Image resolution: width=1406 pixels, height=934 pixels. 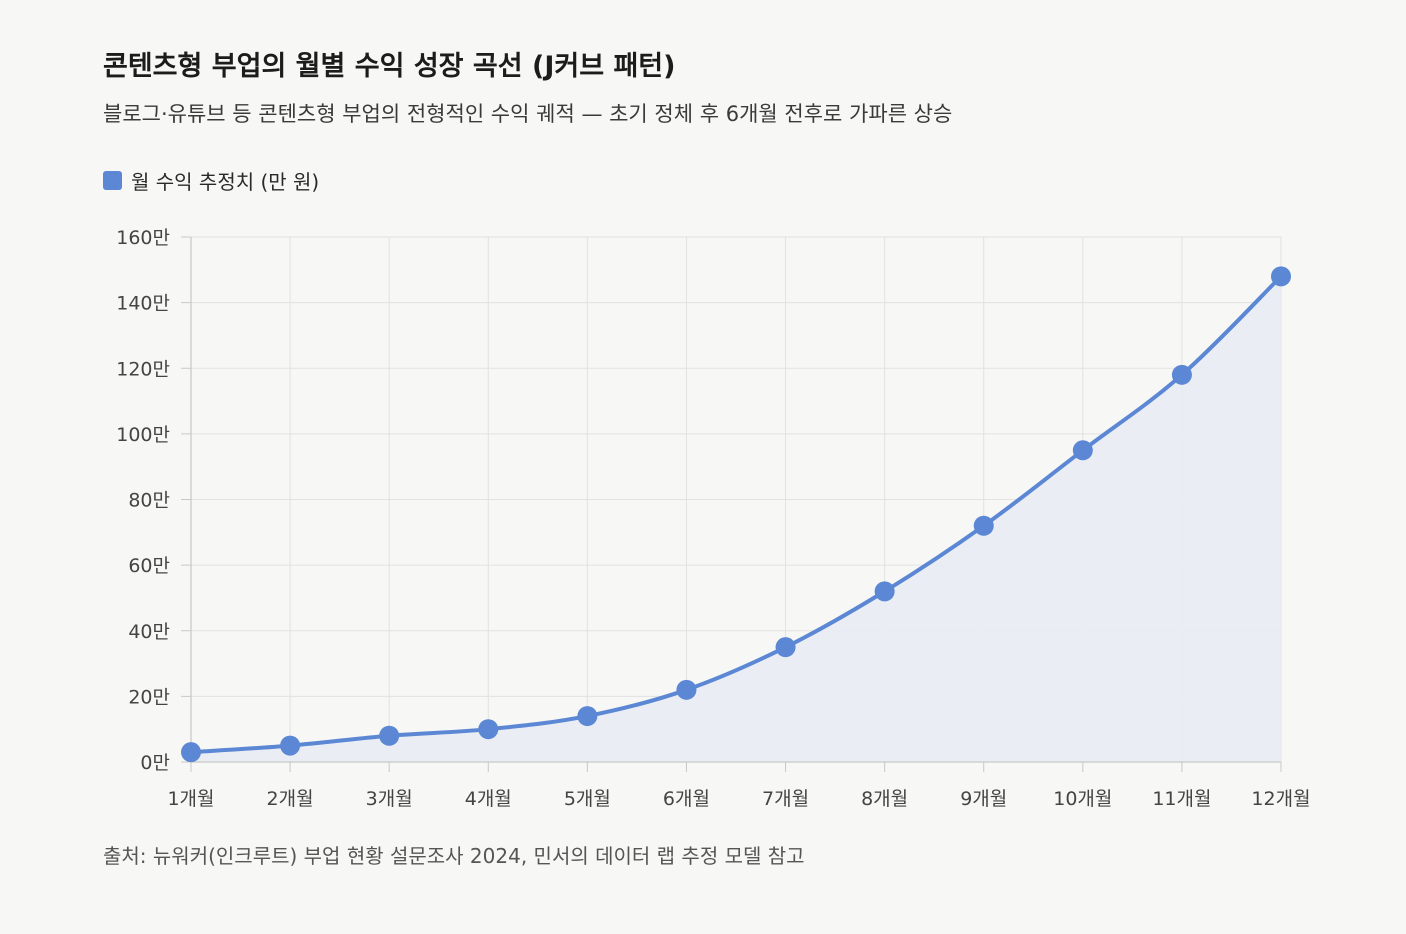 I want to click on x-tick-label: 12개월, so click(x=1280, y=799).